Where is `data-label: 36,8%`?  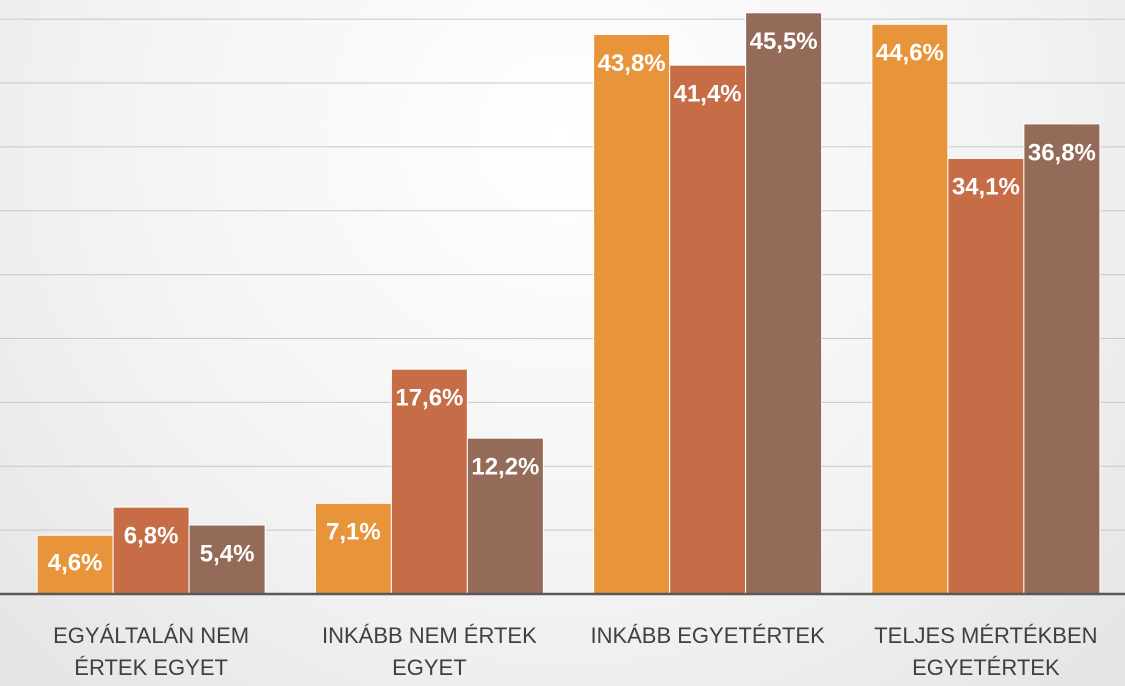
data-label: 36,8% is located at coordinates (1062, 152).